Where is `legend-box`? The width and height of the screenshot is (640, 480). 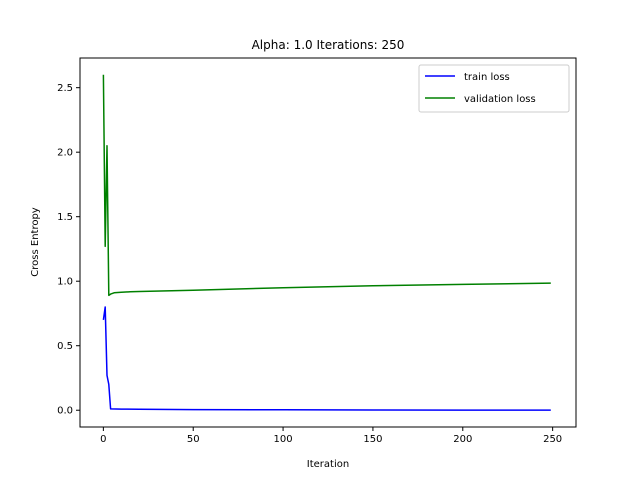
legend-box is located at coordinates (494, 88).